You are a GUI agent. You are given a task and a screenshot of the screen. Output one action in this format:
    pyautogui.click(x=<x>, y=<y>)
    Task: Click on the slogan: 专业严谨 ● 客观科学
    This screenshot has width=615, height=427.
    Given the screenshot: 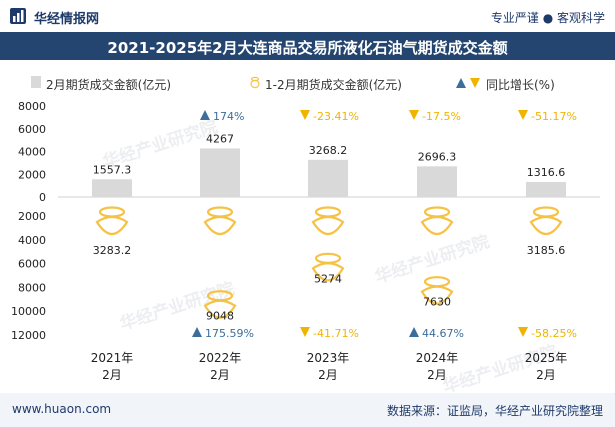 What is the action you would take?
    pyautogui.click(x=547, y=18)
    